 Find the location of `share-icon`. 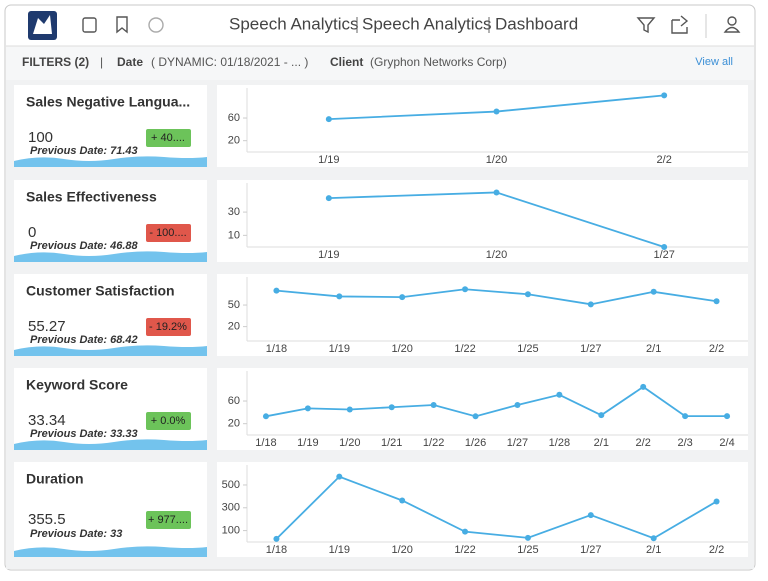

share-icon is located at coordinates (680, 24).